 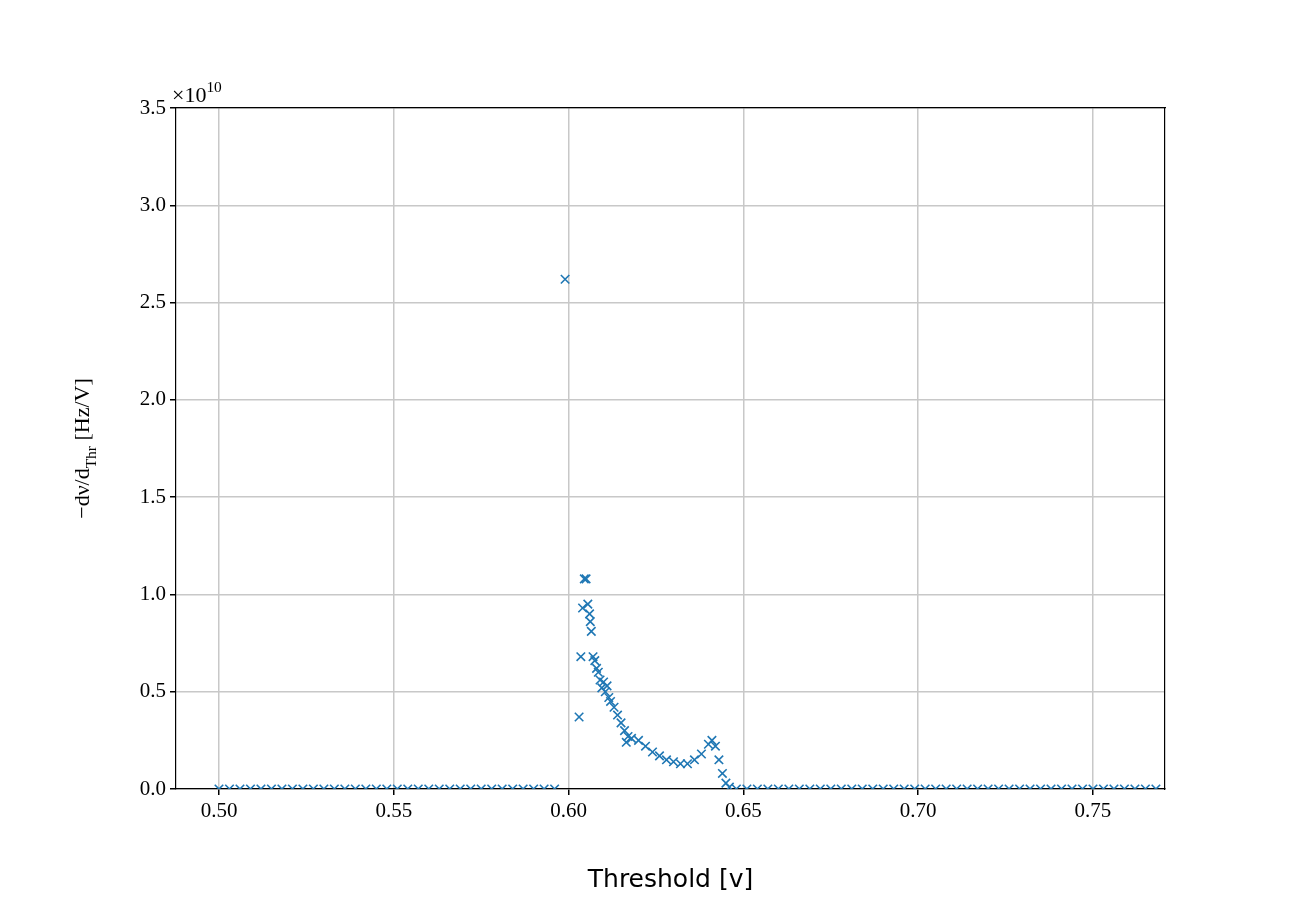 What do you see at coordinates (152, 301) in the screenshot?
I see `y-tick-label: 2.5` at bounding box center [152, 301].